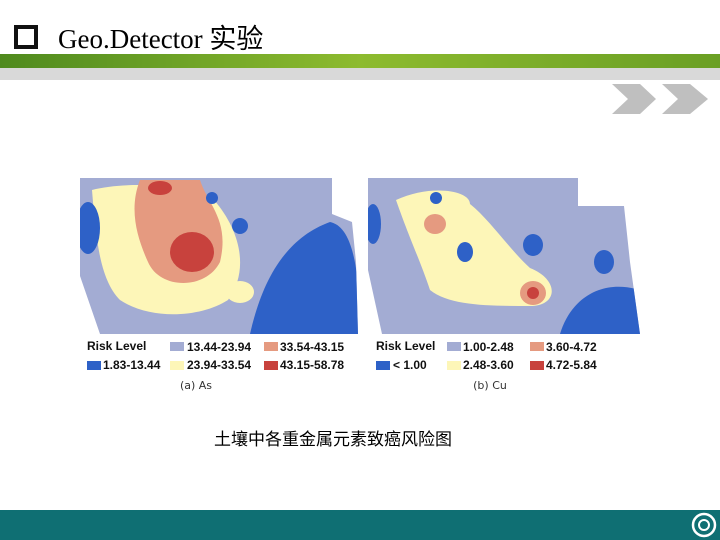  What do you see at coordinates (360, 74) in the screenshot?
I see `header-shadow` at bounding box center [360, 74].